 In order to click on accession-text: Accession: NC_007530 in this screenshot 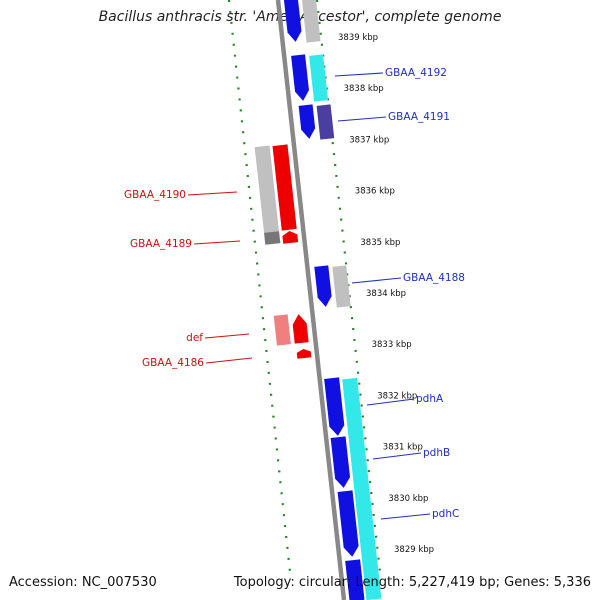, I will do `click(83, 582)`.